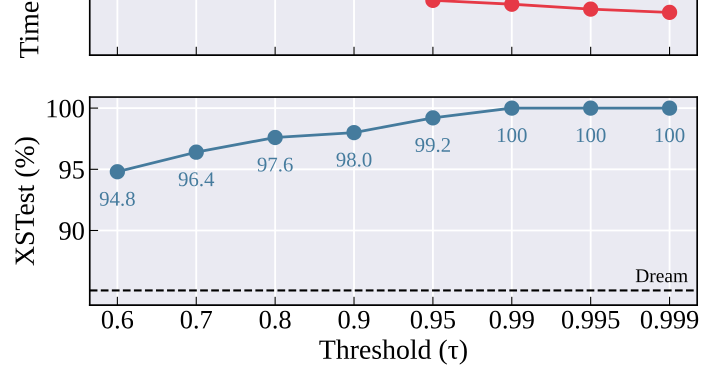 The height and width of the screenshot is (365, 718). What do you see at coordinates (275, 319) in the screenshot?
I see `x-tick-label: 0.8` at bounding box center [275, 319].